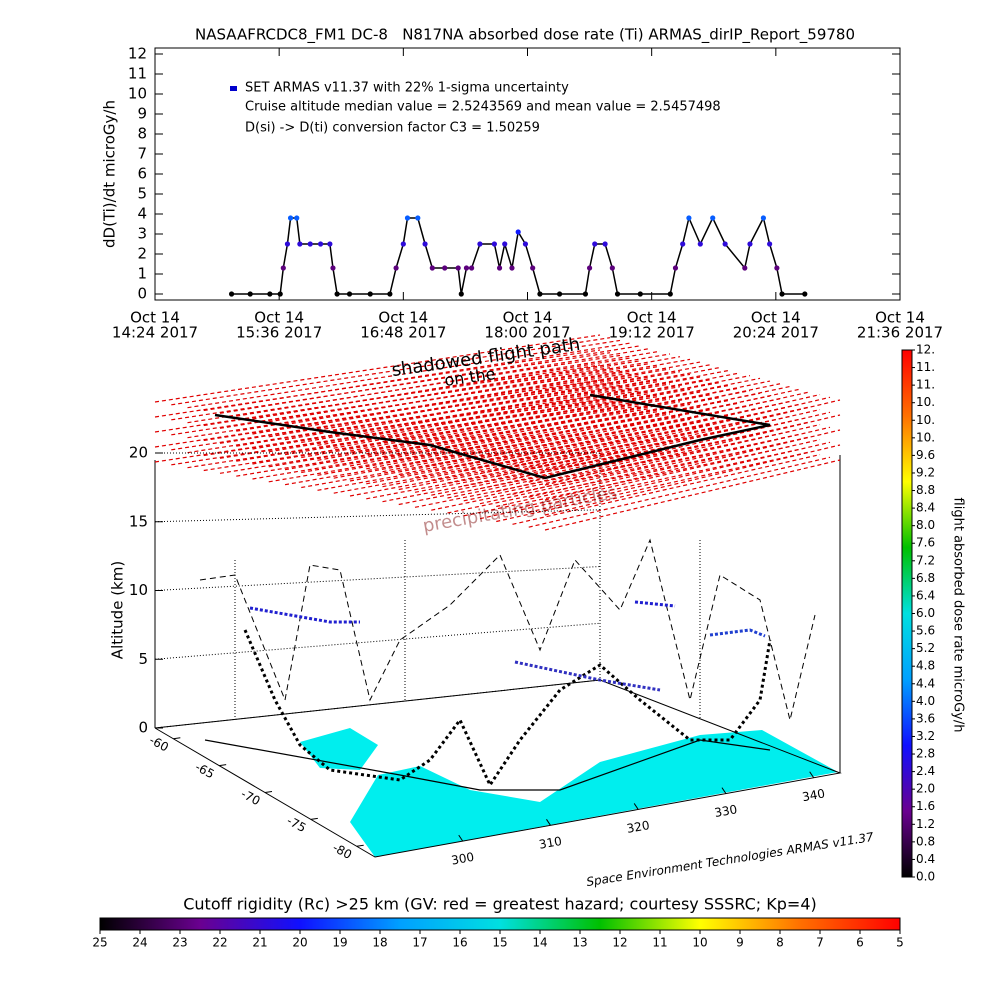  I want to click on y-tick-label: -75, so click(296, 825).